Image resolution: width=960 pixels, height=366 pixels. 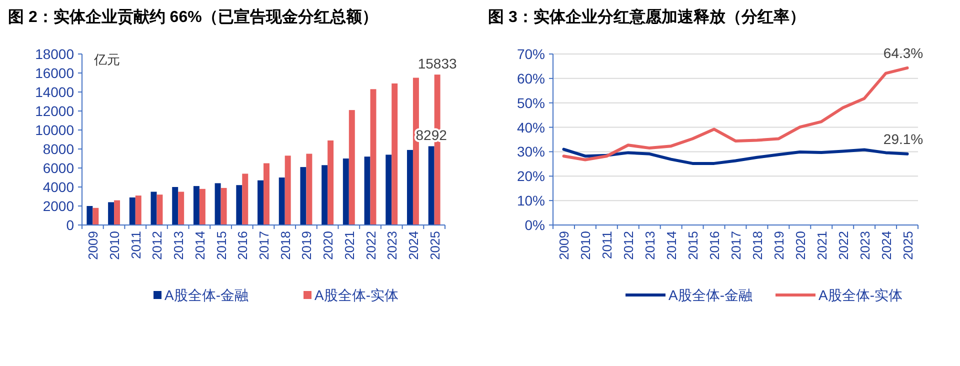 I want to click on y-tick-label: 16000, so click(x=54, y=73).